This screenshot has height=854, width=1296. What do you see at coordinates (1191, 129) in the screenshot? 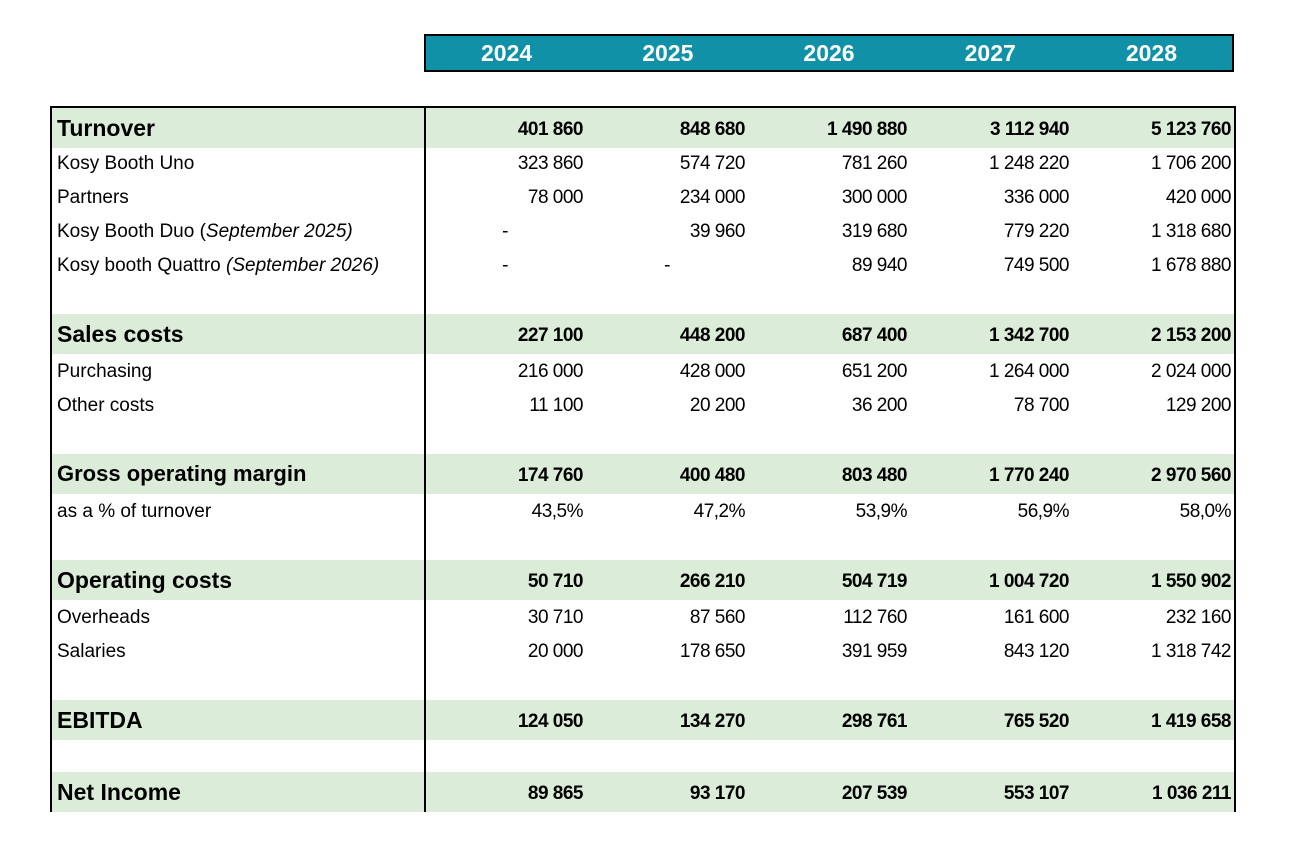
I see `cell-2028: 5 123 760` at bounding box center [1191, 129].